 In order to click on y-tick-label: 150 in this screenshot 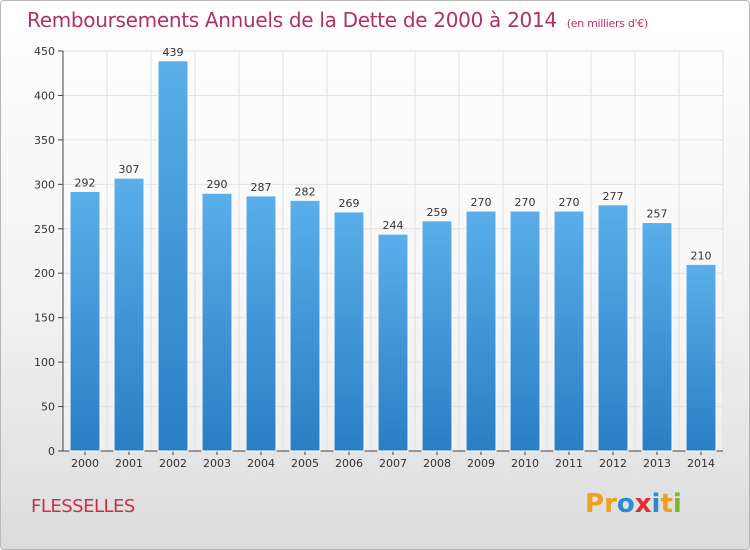, I will do `click(44, 318)`.